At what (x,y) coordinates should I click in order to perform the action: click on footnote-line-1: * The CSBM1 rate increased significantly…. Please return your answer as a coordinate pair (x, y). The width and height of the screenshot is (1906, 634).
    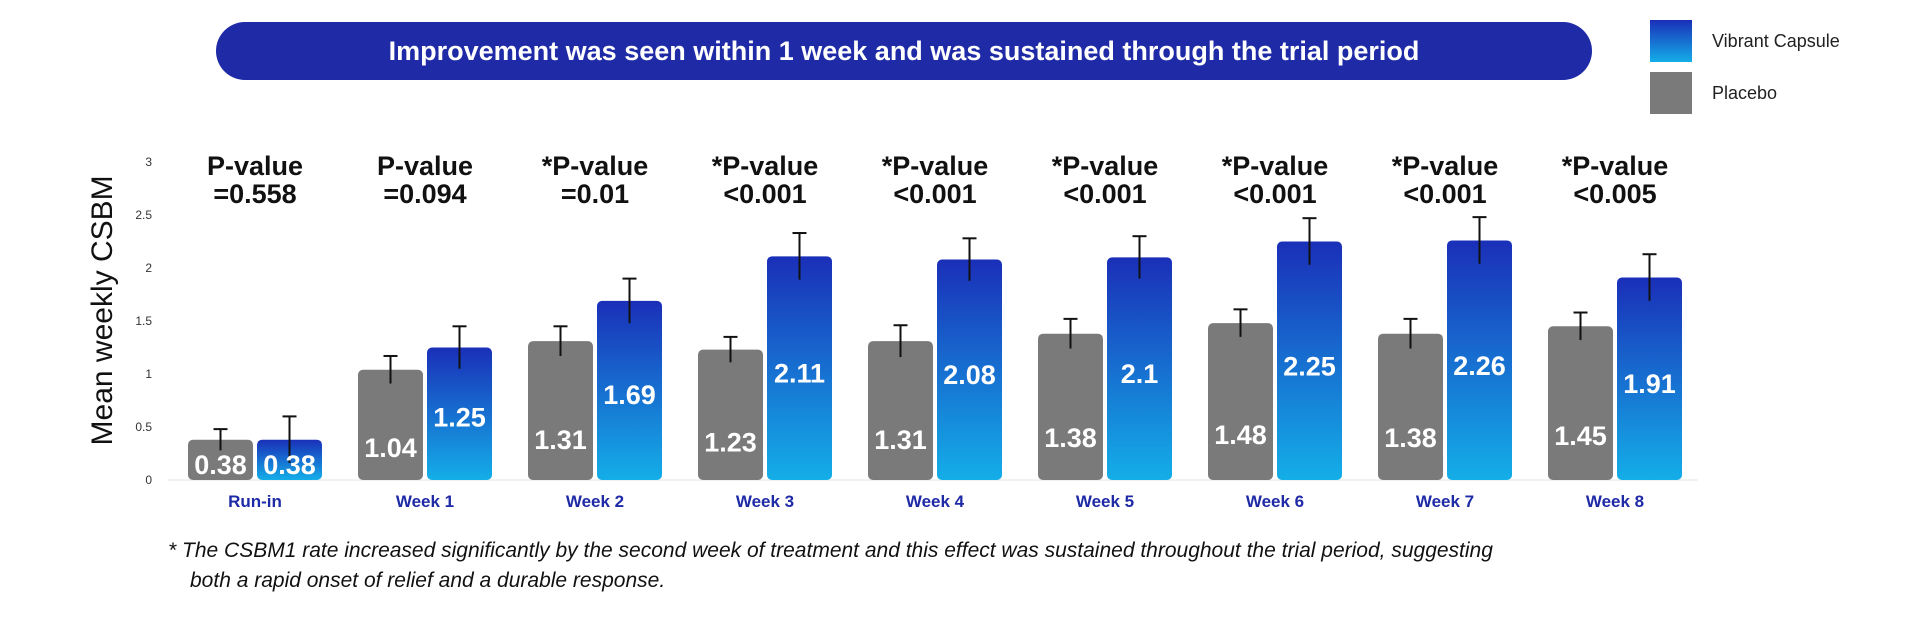
    Looking at the image, I should click on (830, 550).